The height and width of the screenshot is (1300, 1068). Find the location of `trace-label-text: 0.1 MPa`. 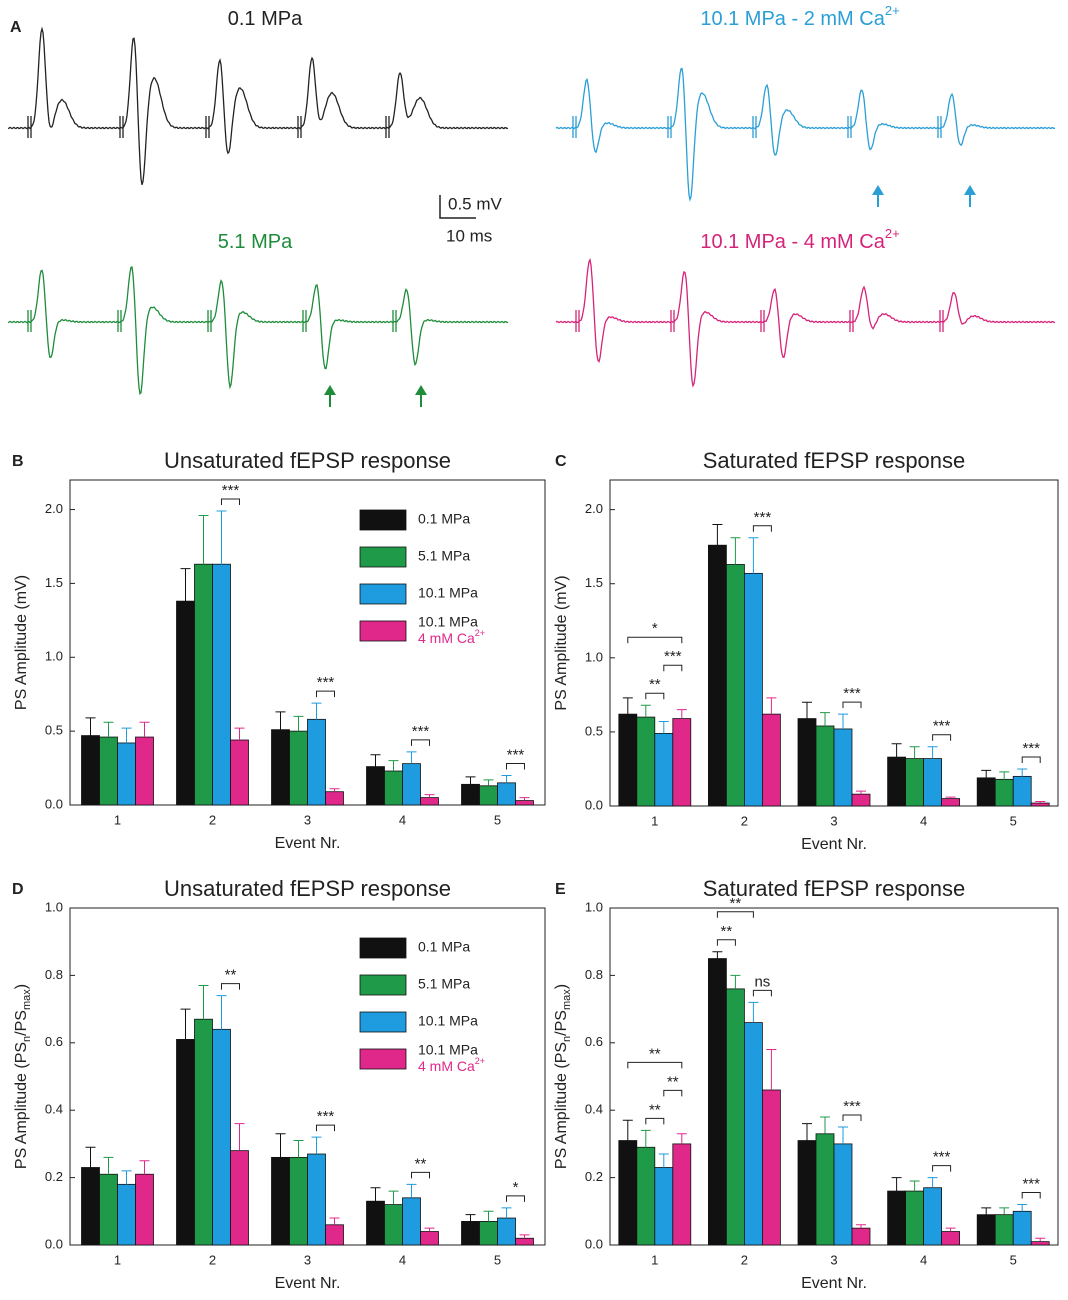

trace-label-text: 0.1 MPa is located at coordinates (265, 19).